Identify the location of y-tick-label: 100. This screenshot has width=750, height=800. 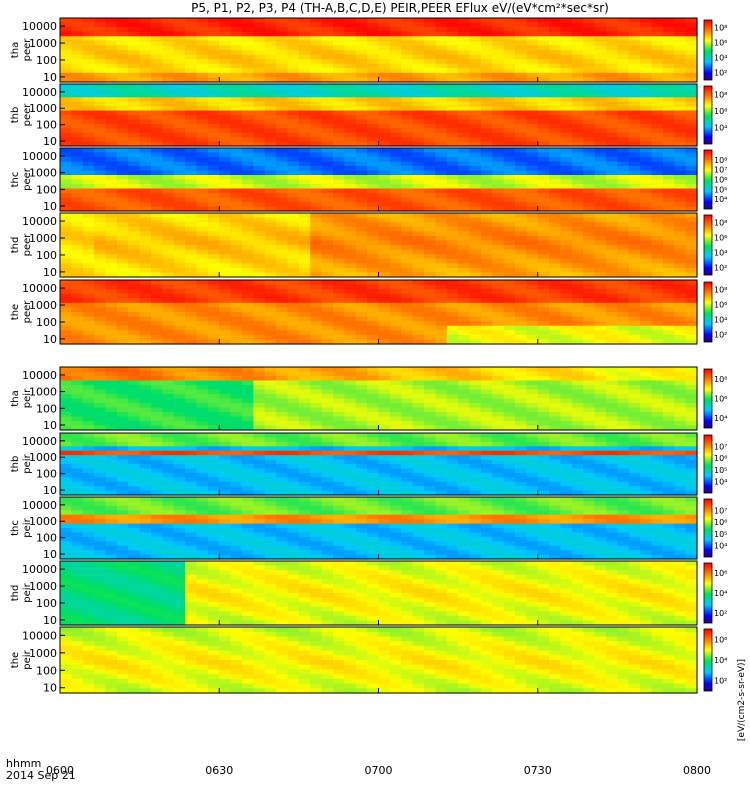
(46, 189).